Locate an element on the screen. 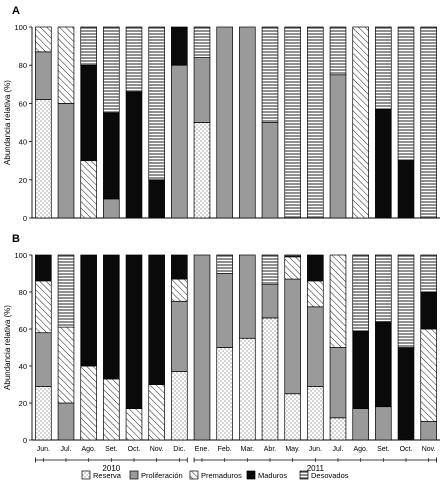 This screenshot has height=485, width=445. legend-label: Desovados is located at coordinates (330, 475).